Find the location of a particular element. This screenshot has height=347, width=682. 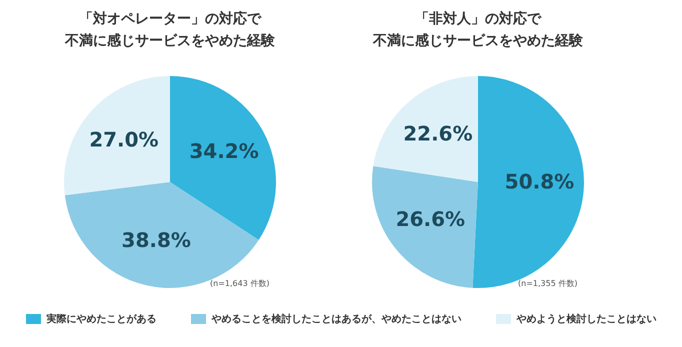

chart-title: 「対オペレーター」の対応で is located at coordinates (170, 19).